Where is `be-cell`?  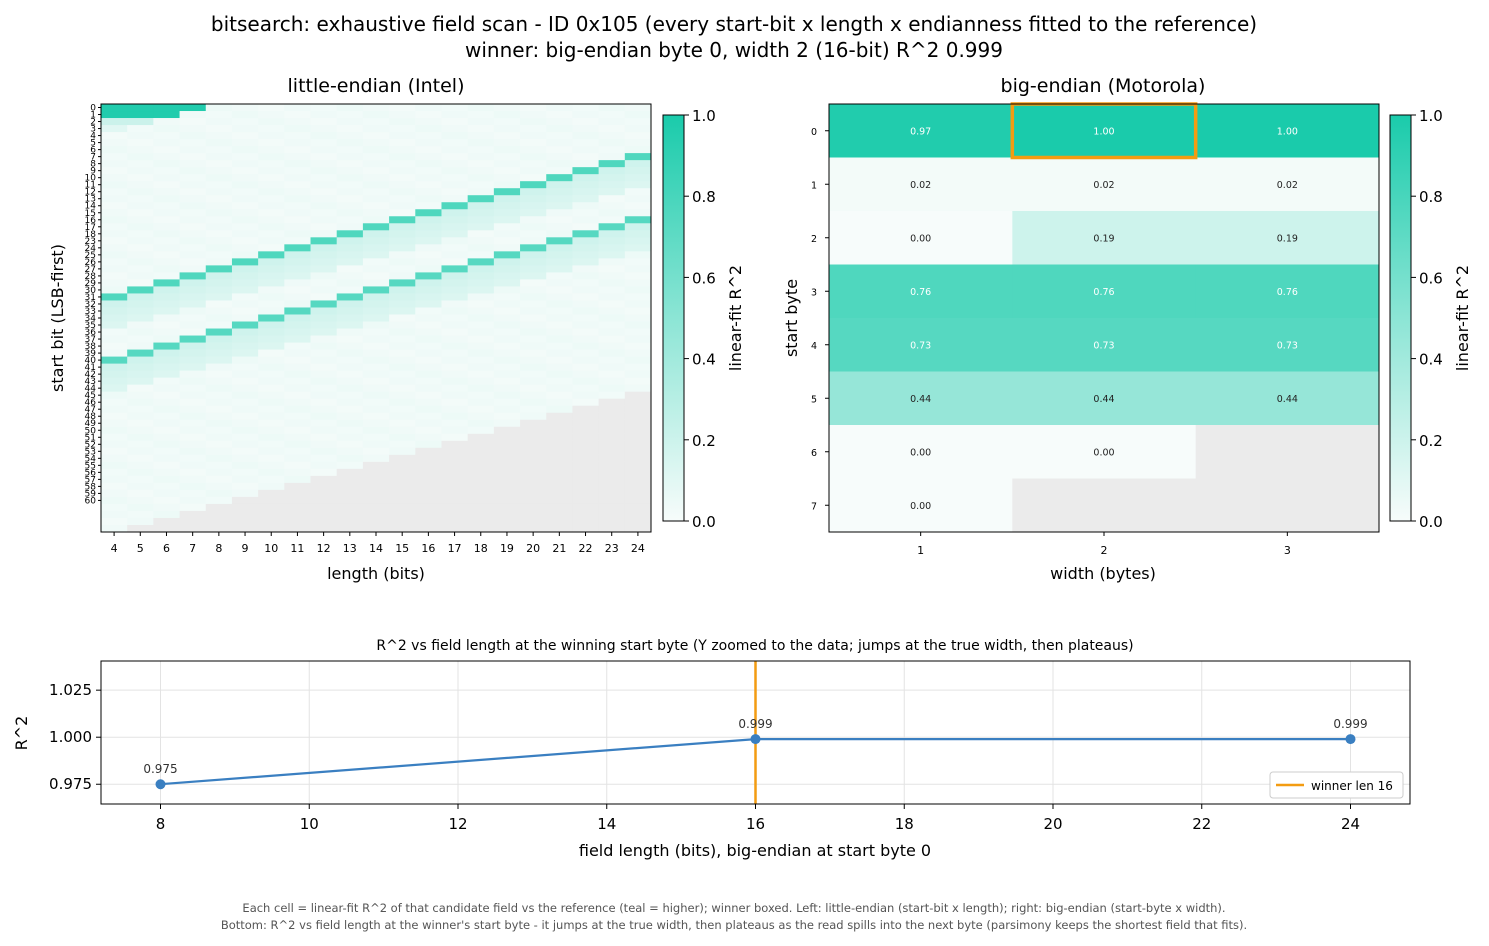 be-cell is located at coordinates (1104, 398).